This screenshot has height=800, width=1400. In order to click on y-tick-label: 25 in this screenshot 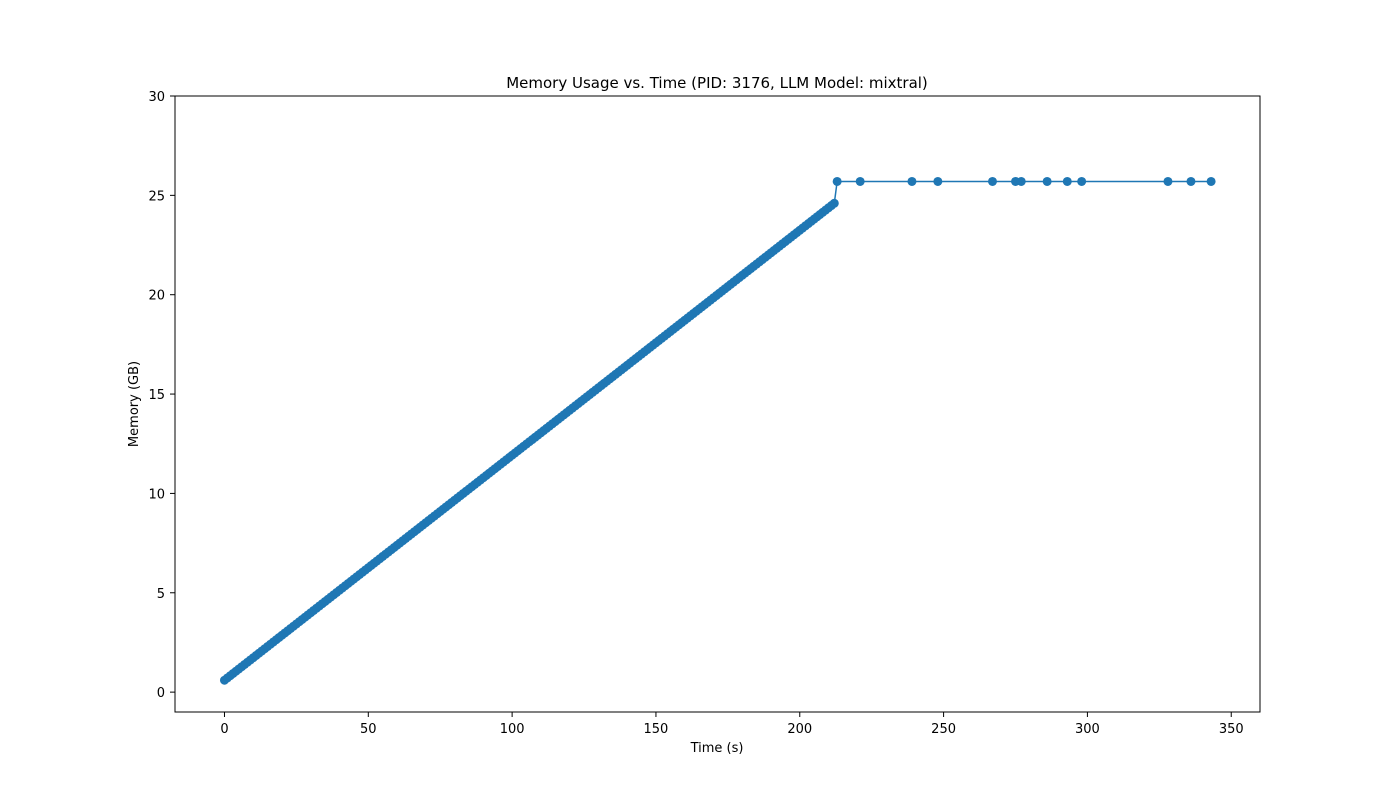, I will do `click(156, 196)`.